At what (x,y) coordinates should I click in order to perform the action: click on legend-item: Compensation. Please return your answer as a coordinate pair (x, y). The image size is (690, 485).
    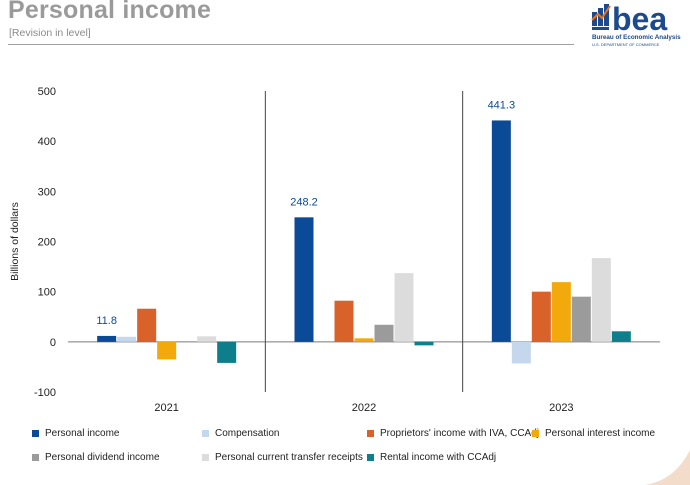
    Looking at the image, I should click on (240, 433).